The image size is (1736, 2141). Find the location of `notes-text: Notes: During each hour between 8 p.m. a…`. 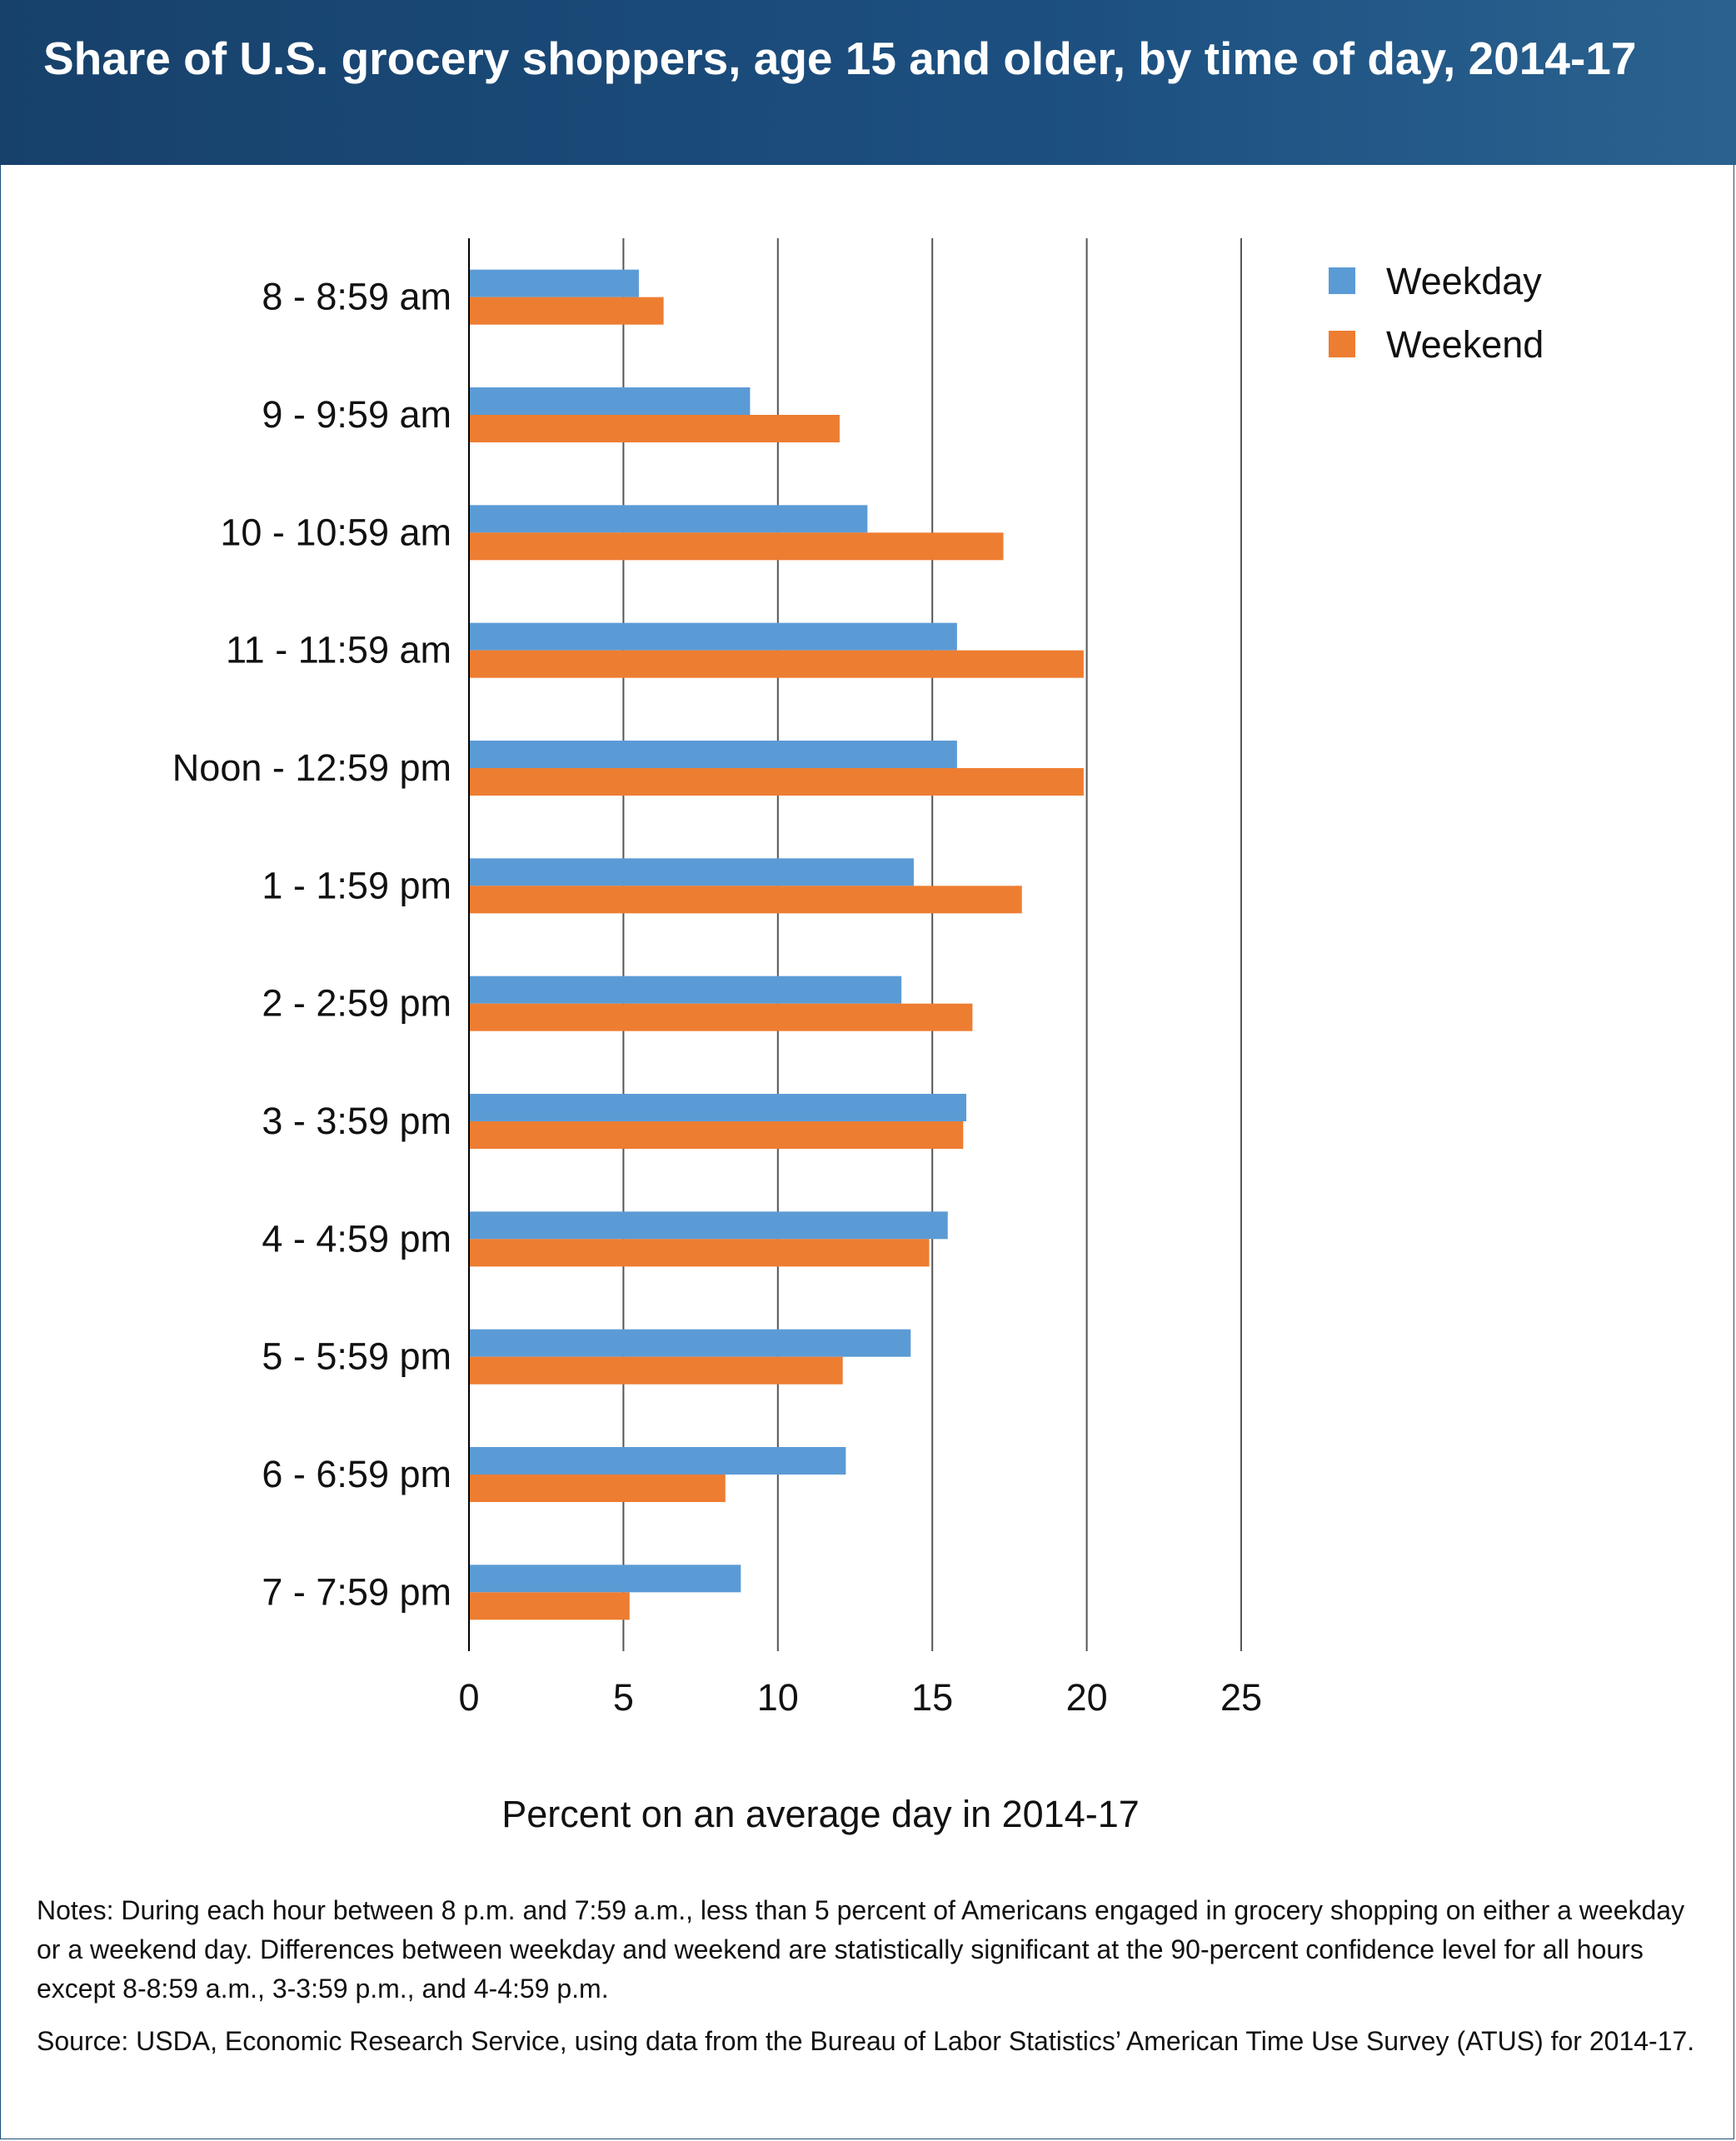

notes-text: Notes: During each hour between 8 p.m. a… is located at coordinates (861, 1949).